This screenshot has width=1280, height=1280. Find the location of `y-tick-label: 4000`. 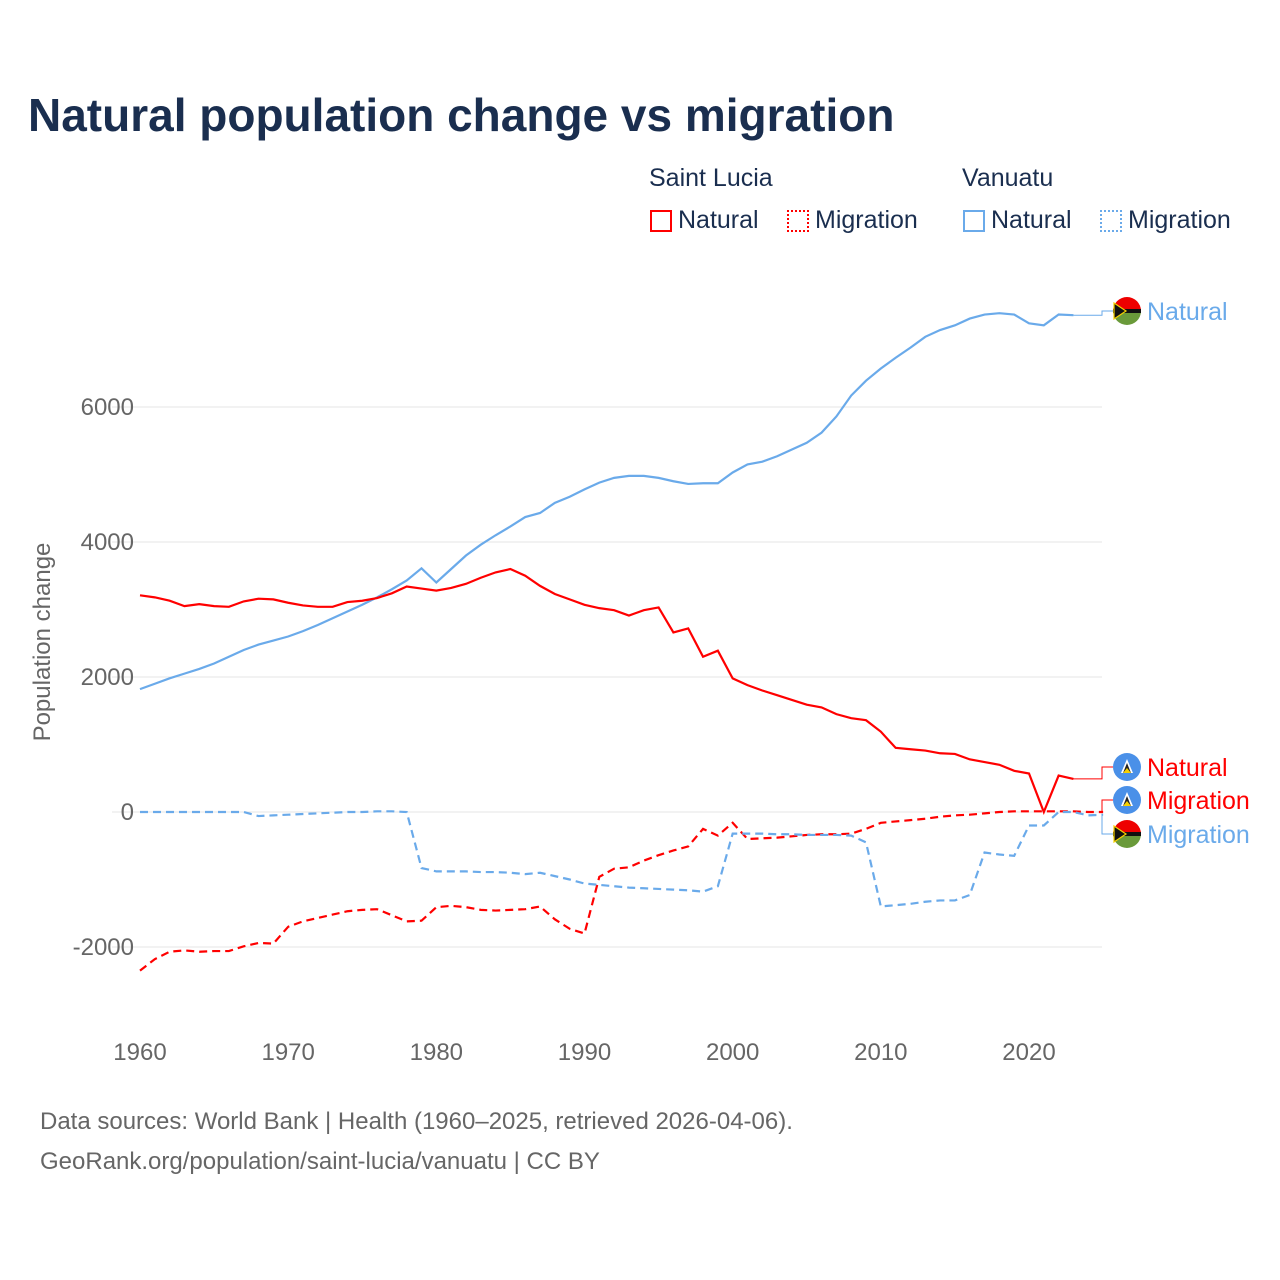

y-tick-label: 4000 is located at coordinates (107, 542).